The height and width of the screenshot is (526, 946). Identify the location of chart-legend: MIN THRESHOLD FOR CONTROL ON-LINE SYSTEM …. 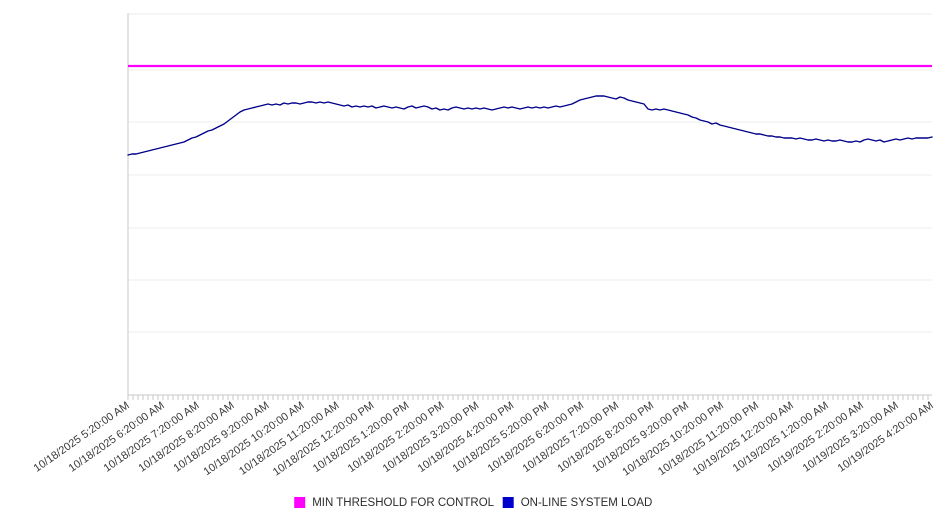
(473, 503).